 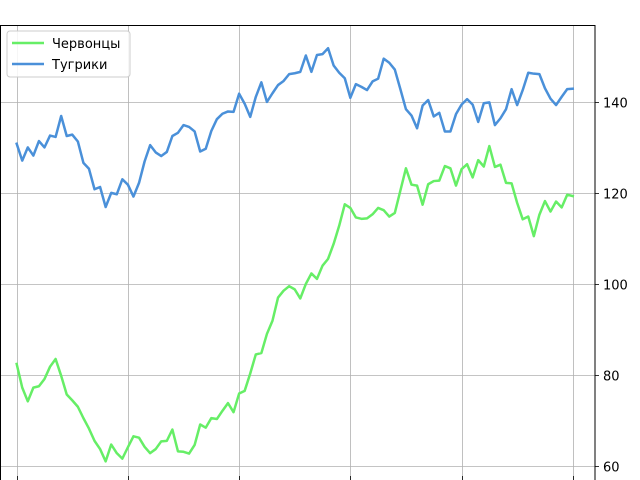 I want to click on legend: Червонцы Тугрики, so click(x=68, y=54).